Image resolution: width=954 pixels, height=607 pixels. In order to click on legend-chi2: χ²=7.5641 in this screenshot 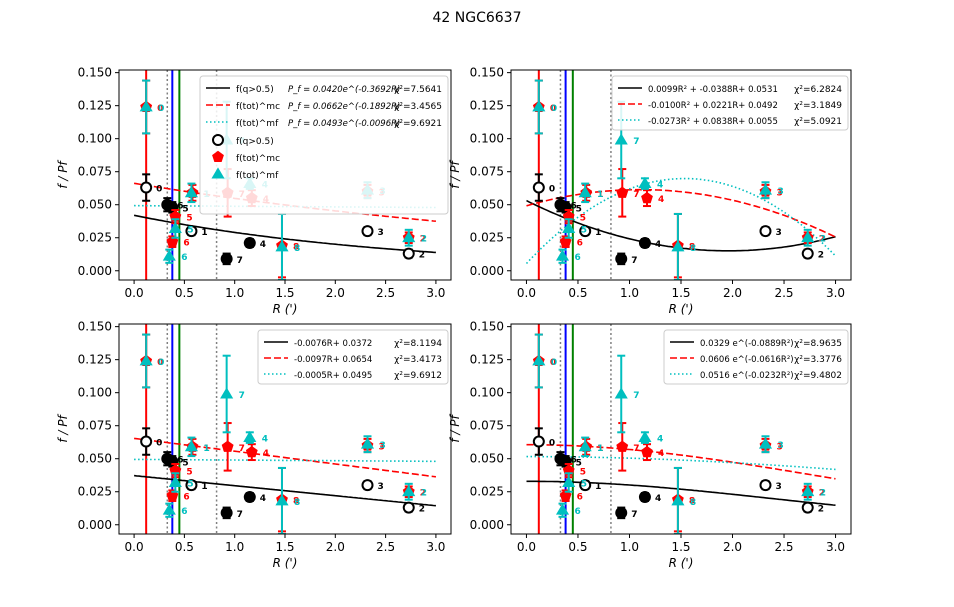, I will do `click(418, 90)`.